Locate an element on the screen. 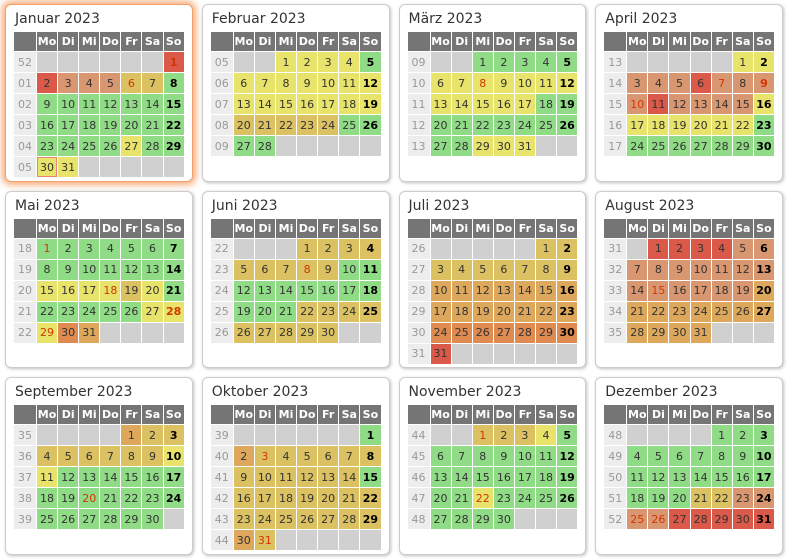 Image resolution: width=788 pixels, height=559 pixels. day-cell: 23 is located at coordinates (503, 125).